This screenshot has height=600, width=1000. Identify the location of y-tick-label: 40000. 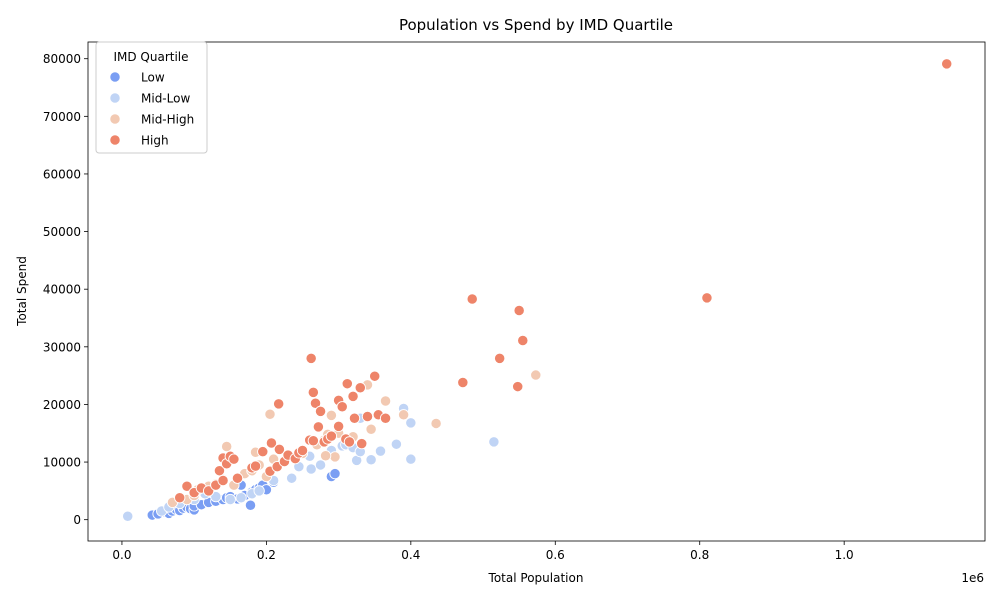
(62, 290).